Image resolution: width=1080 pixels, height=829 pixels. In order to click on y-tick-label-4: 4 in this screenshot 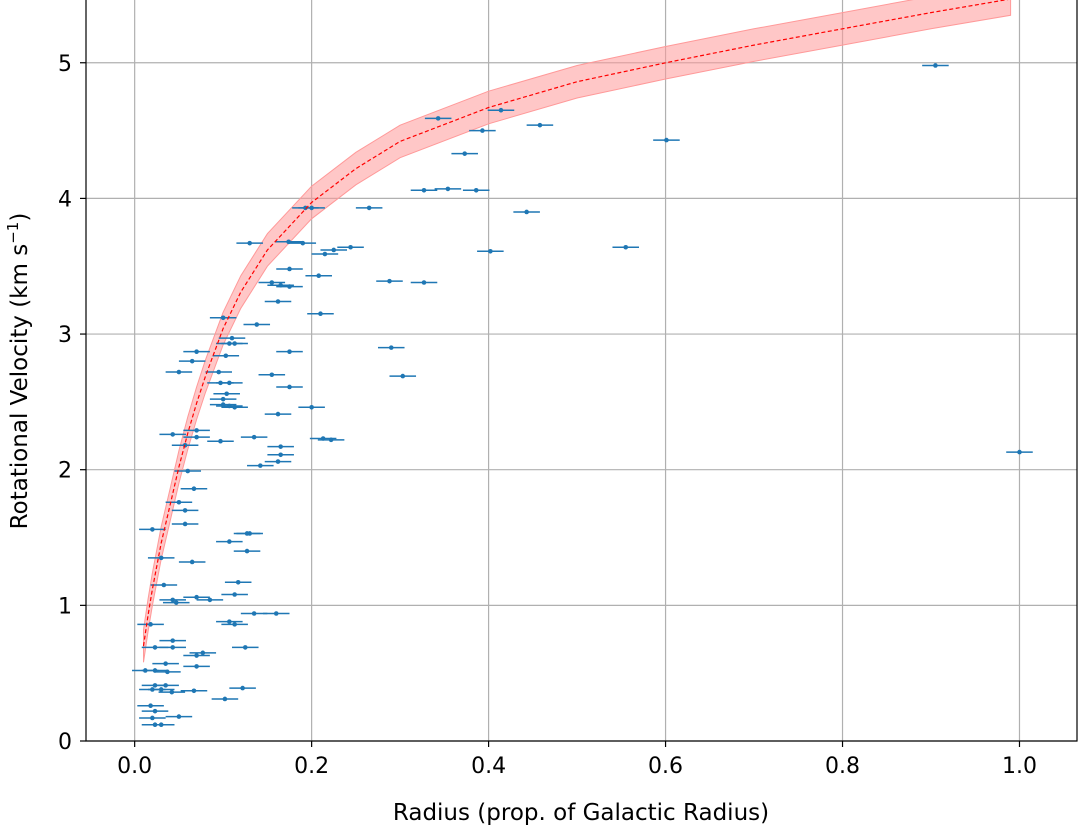, I will do `click(65, 199)`.